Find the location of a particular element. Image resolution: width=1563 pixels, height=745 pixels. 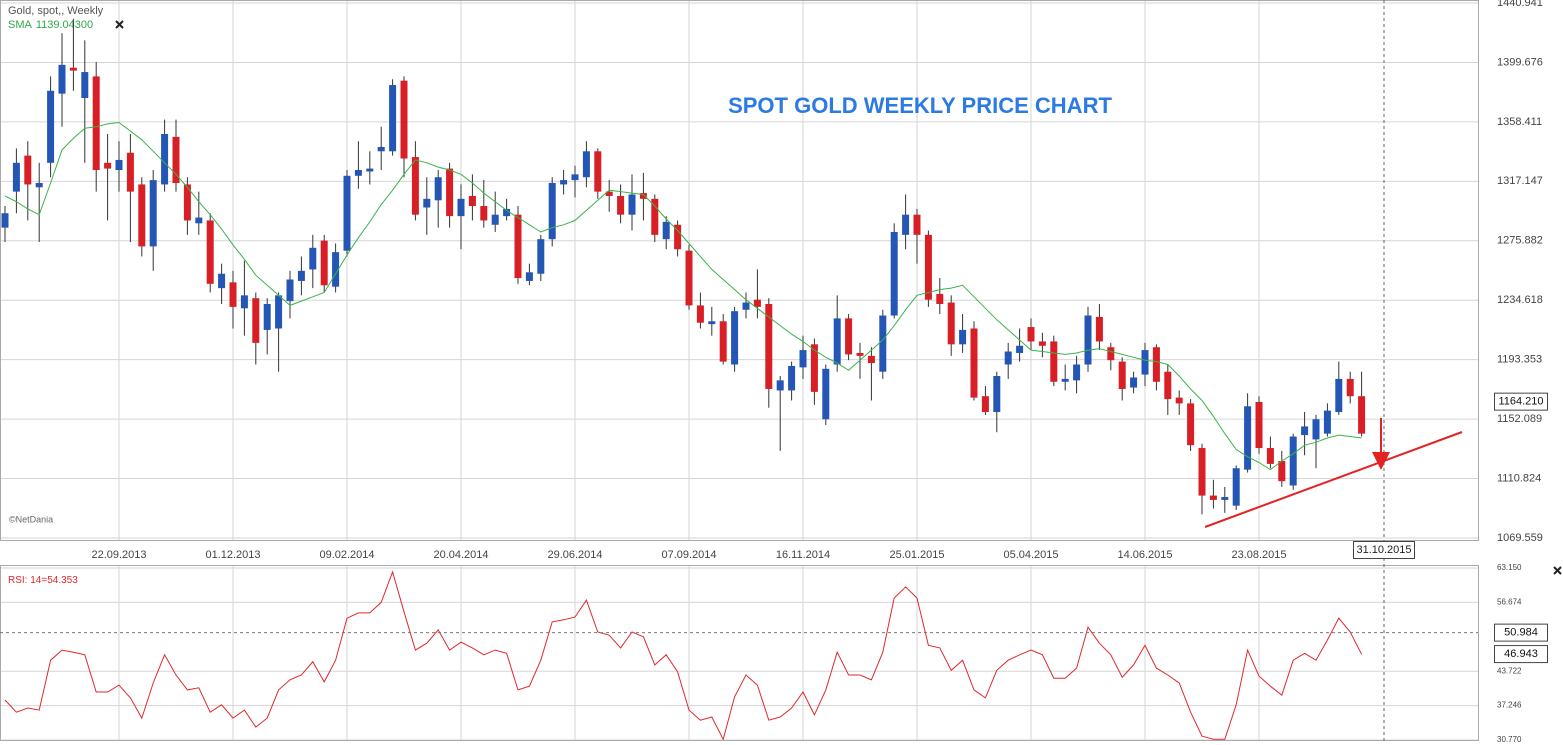

x-tick-label: 07.09.2014 is located at coordinates (688, 555).